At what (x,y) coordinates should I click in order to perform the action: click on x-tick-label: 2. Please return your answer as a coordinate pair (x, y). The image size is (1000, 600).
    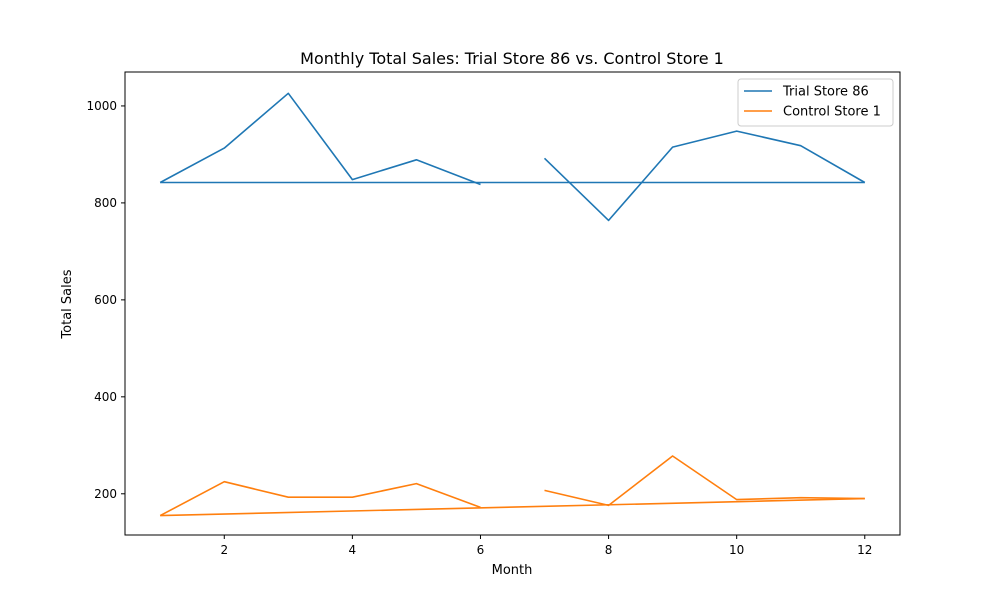
    Looking at the image, I should click on (224, 550).